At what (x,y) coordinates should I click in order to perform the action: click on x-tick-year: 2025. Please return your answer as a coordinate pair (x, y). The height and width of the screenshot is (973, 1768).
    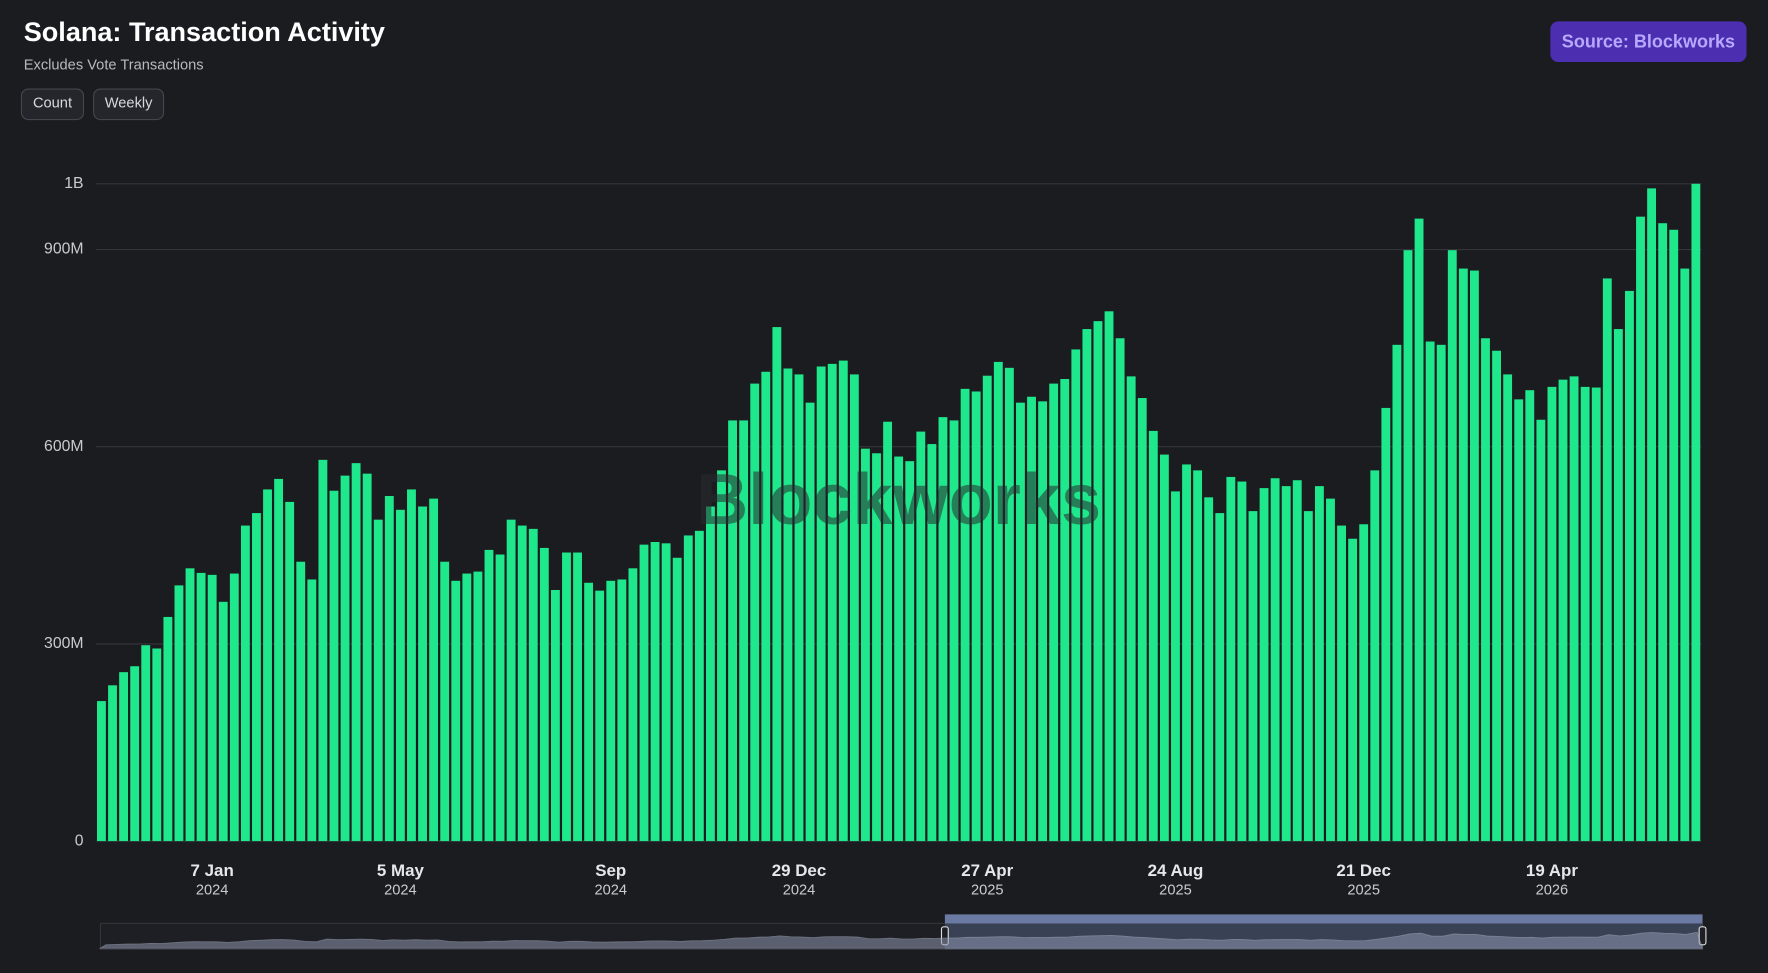
    Looking at the image, I should click on (1363, 891).